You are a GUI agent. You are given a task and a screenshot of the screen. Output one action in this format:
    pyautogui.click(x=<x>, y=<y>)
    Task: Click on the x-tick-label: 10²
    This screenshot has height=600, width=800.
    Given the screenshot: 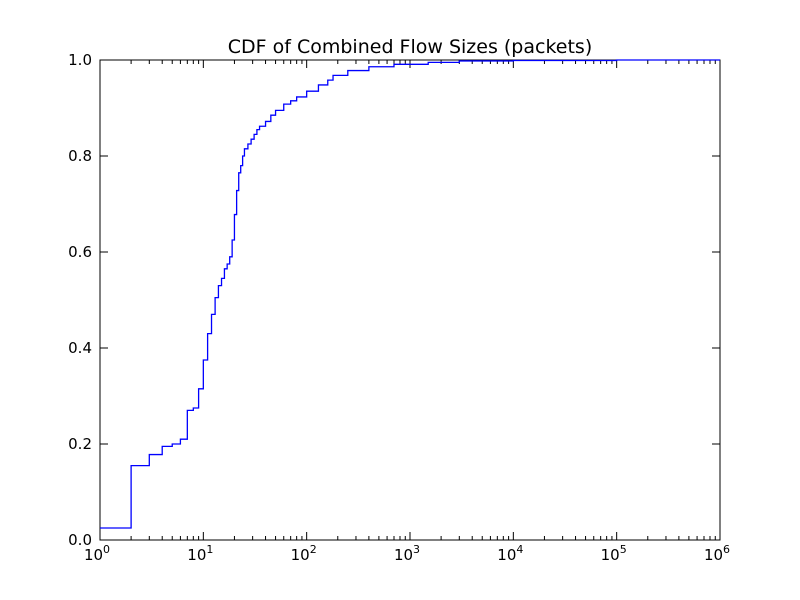 What is the action you would take?
    pyautogui.click(x=304, y=553)
    